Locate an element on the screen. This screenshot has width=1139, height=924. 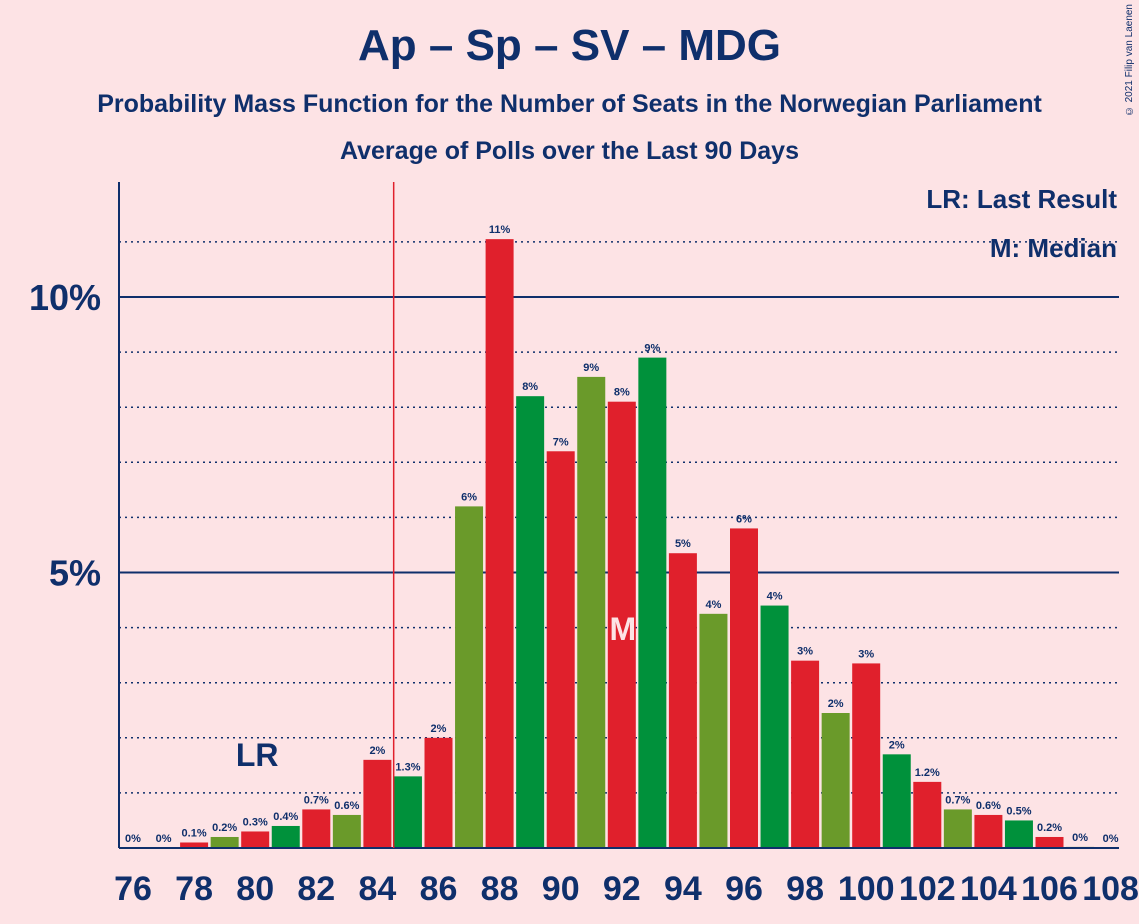
data-label-80: 0.3% is located at coordinates (255, 822).